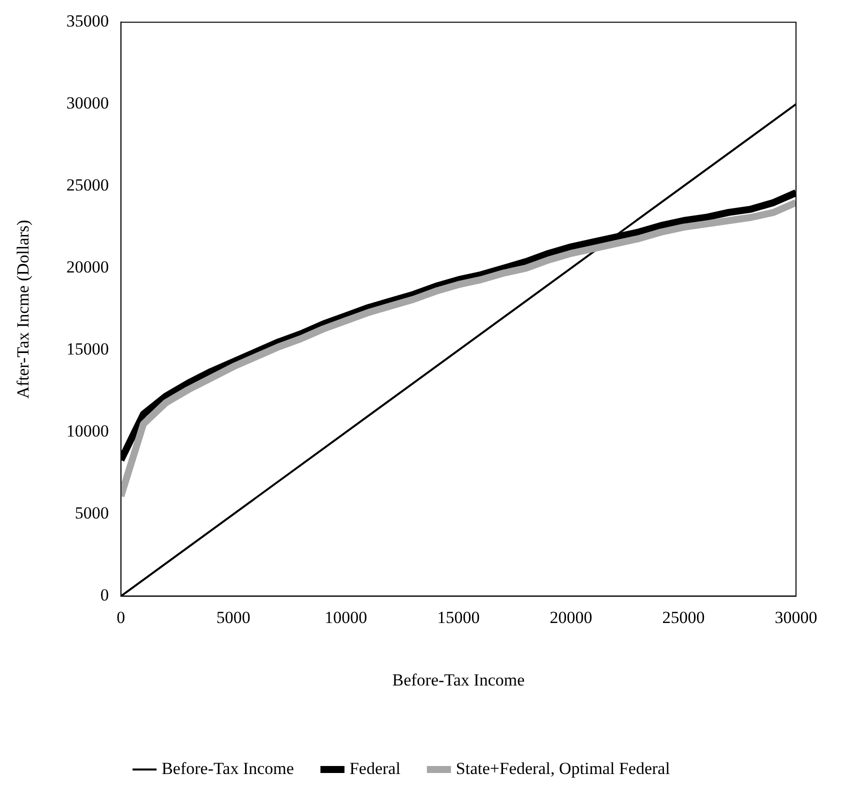  I want to click on x-tick-label: 5000, so click(233, 617).